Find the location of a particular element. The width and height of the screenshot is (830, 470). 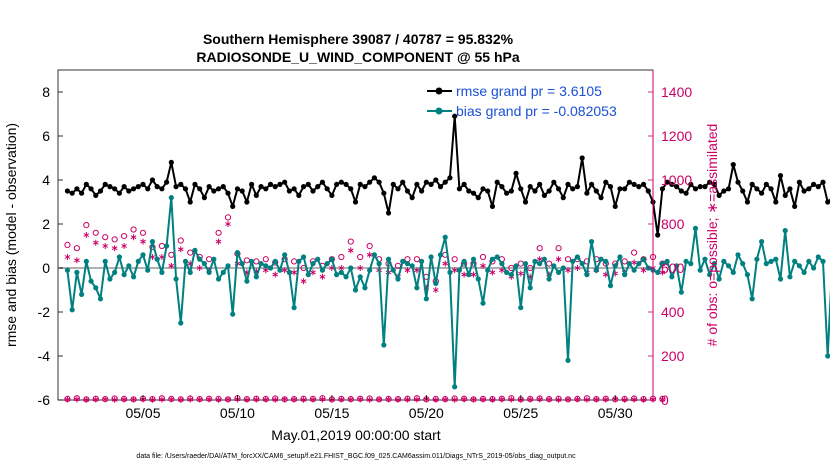

x-tick-label: 05/25 is located at coordinates (520, 413).